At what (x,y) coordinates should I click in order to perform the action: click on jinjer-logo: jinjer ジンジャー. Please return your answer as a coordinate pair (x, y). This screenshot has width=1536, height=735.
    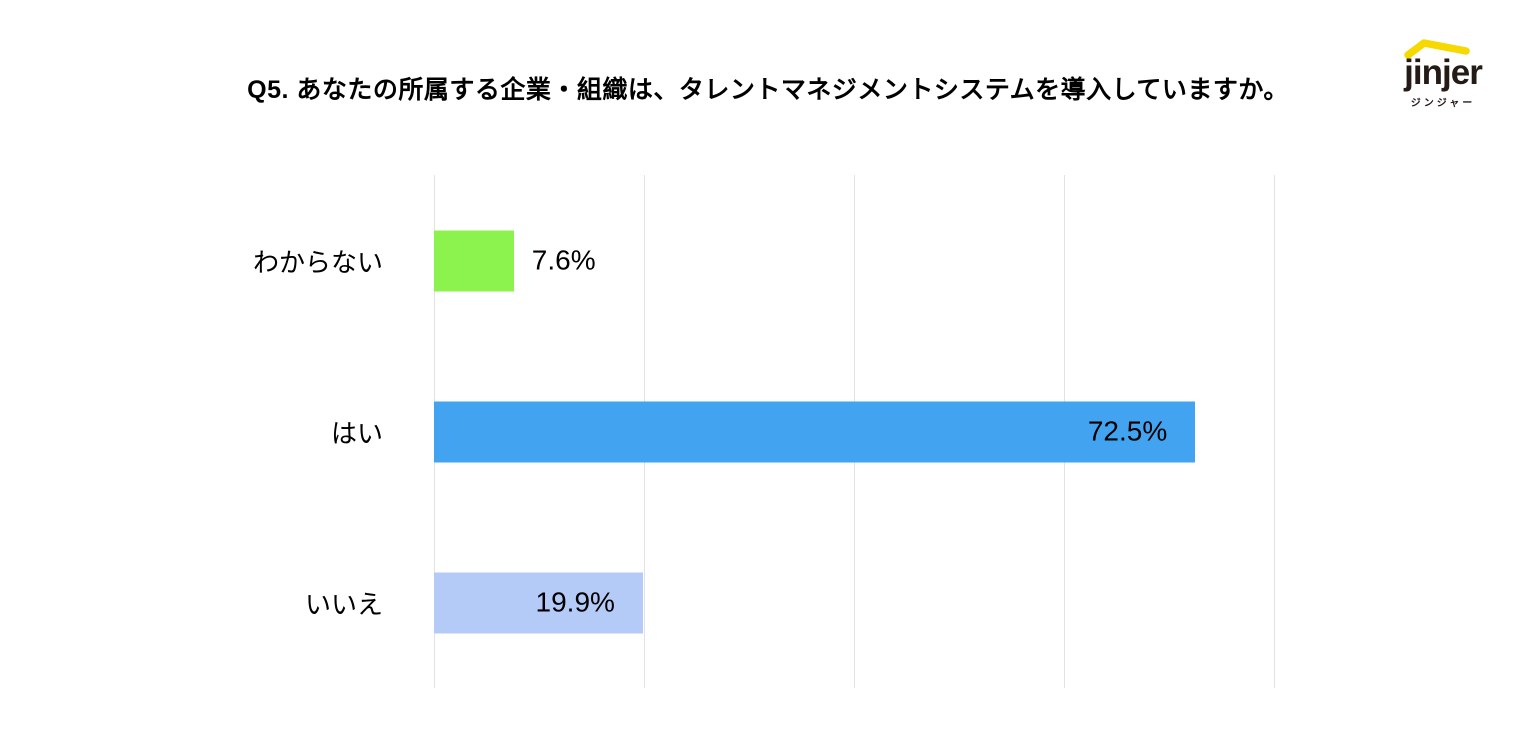
    Looking at the image, I should click on (1443, 73).